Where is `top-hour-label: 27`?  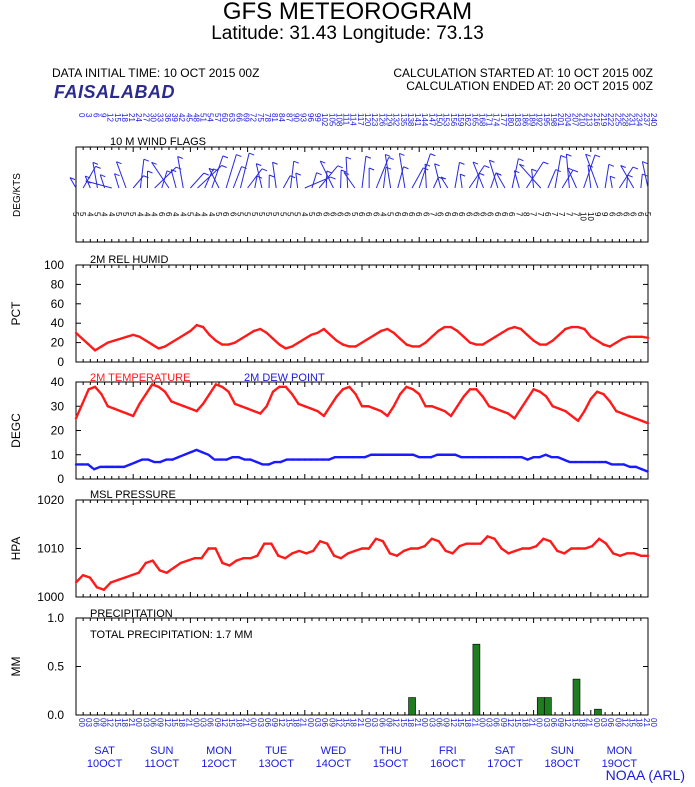 top-hour-label: 27 is located at coordinates (145, 117).